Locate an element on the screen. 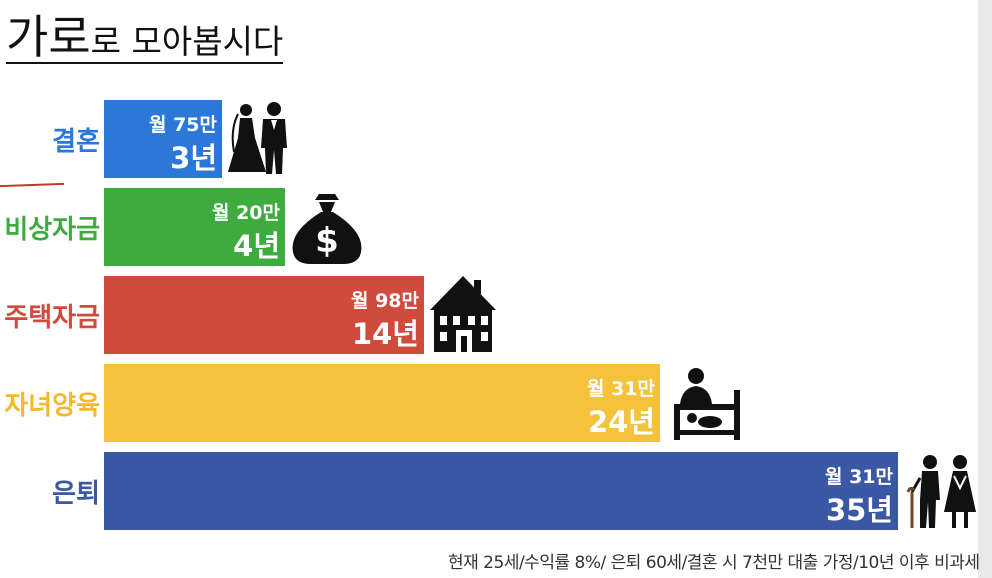 This screenshot has width=992, height=578. money-bag-icon: $ is located at coordinates (327, 229).